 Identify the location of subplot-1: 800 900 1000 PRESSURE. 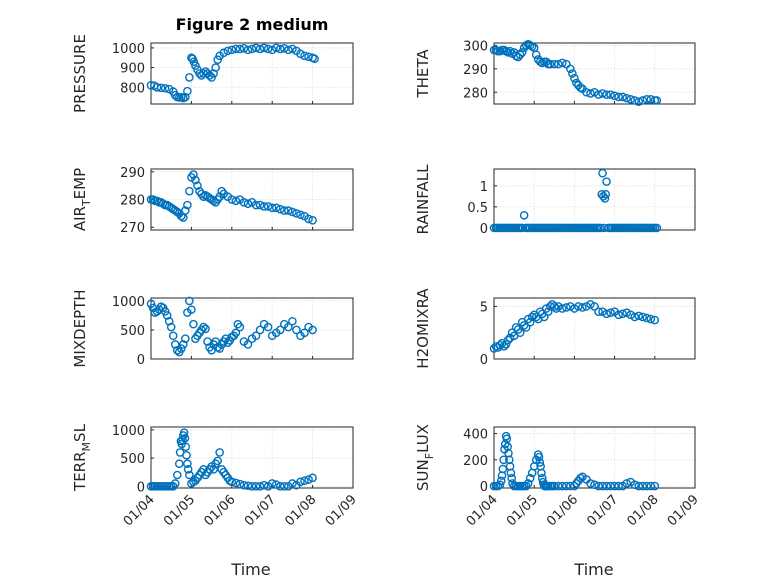
(212, 73).